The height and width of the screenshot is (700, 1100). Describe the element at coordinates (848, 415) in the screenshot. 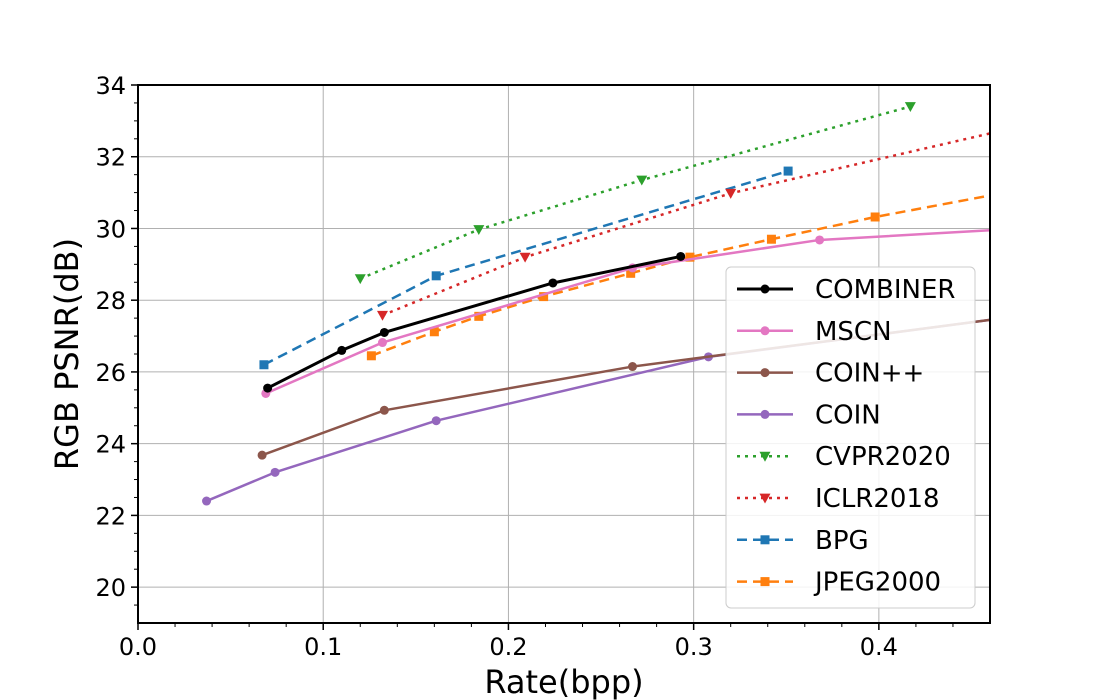

I see `legend-label: COIN` at that location.